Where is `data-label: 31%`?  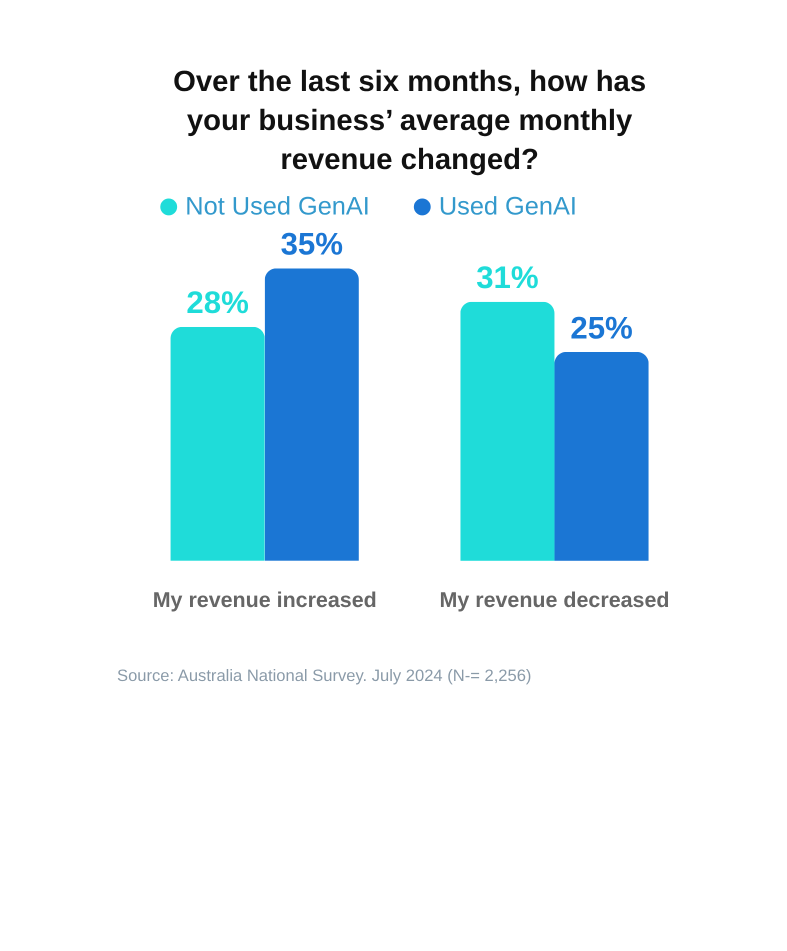
data-label: 31% is located at coordinates (507, 278).